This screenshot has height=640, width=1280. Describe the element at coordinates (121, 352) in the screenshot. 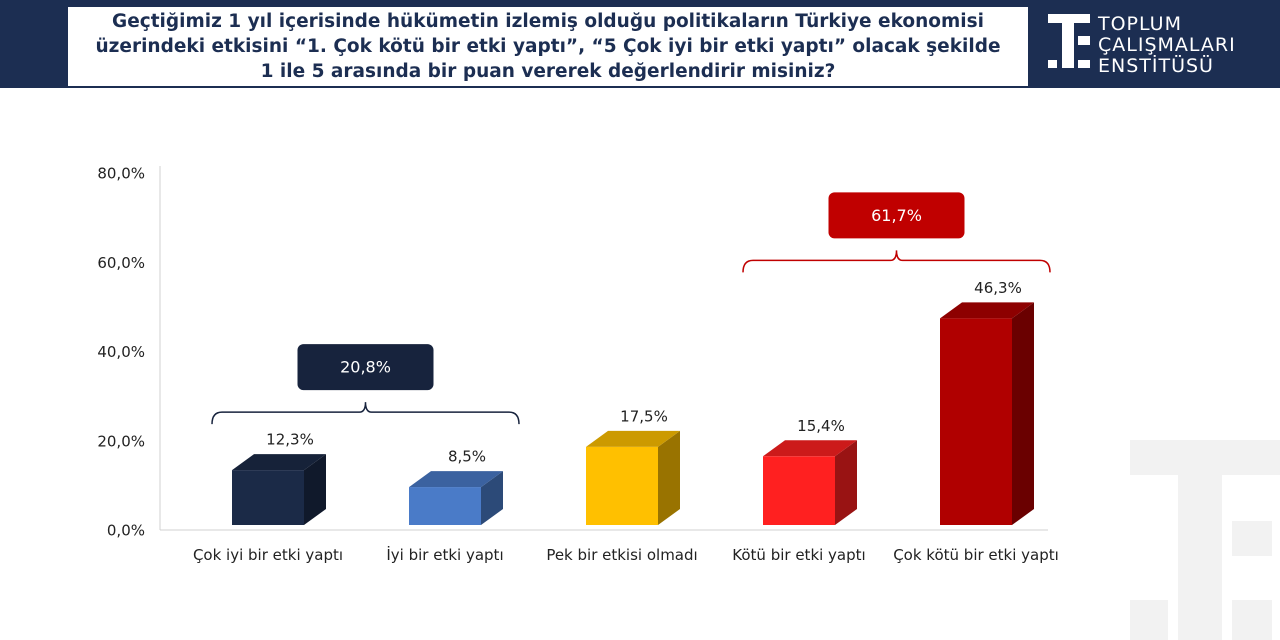

I see `y-tick-label: 40,0%` at that location.